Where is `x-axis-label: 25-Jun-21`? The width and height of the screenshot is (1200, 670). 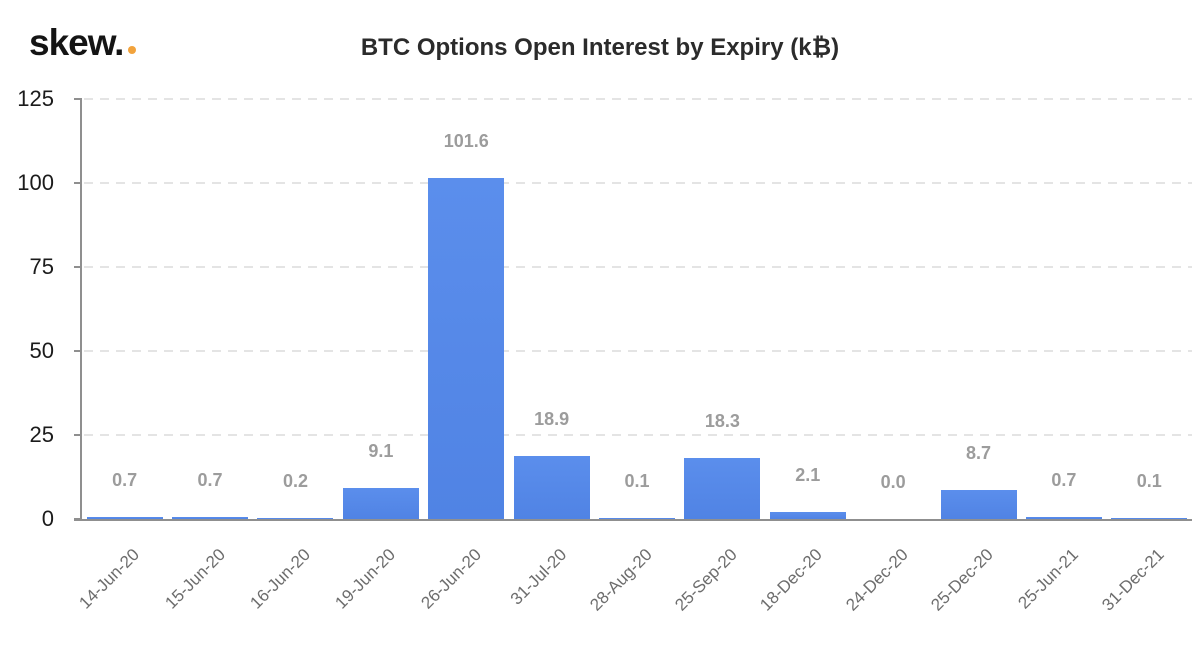
x-axis-label: 25-Jun-21 is located at coordinates (1048, 579).